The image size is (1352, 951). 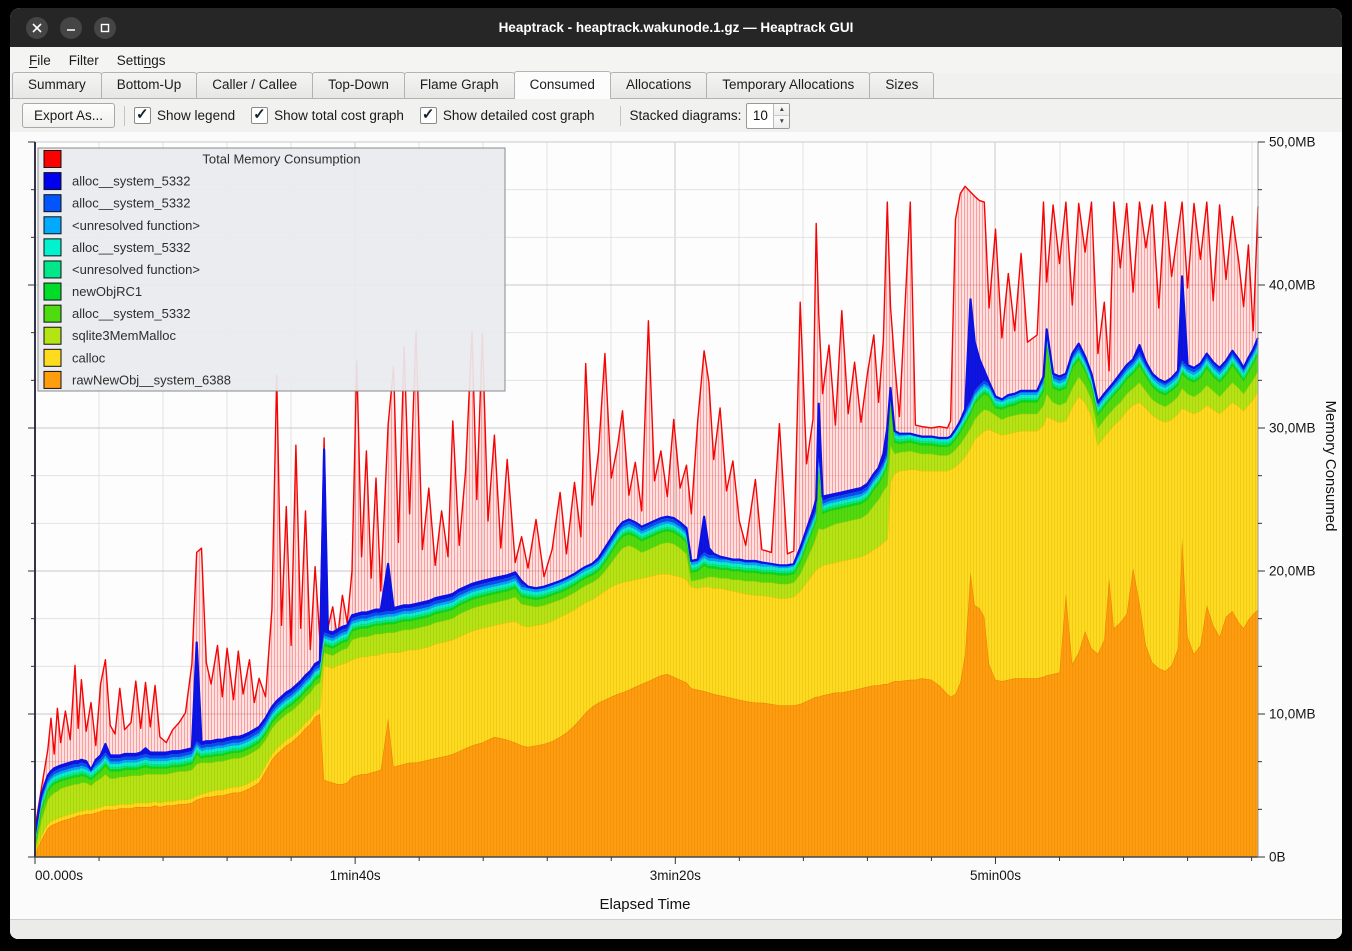 I want to click on legend-label: Total Memory Consumption, so click(x=281, y=159).